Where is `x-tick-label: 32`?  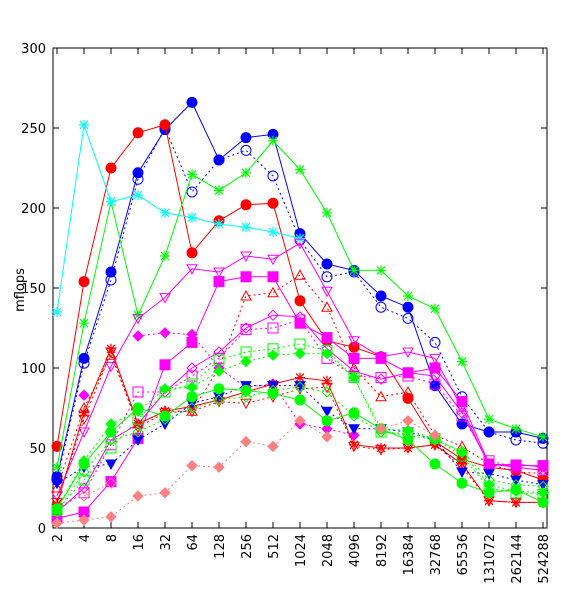 x-tick-label: 32 is located at coordinates (166, 542).